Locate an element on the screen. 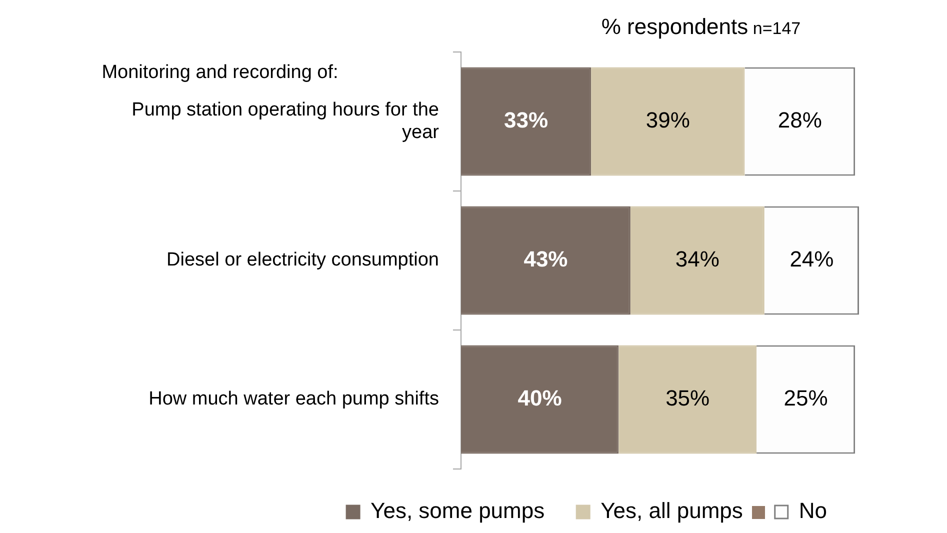  y-tick-label: Diesel or electricity consumption is located at coordinates (302, 260).